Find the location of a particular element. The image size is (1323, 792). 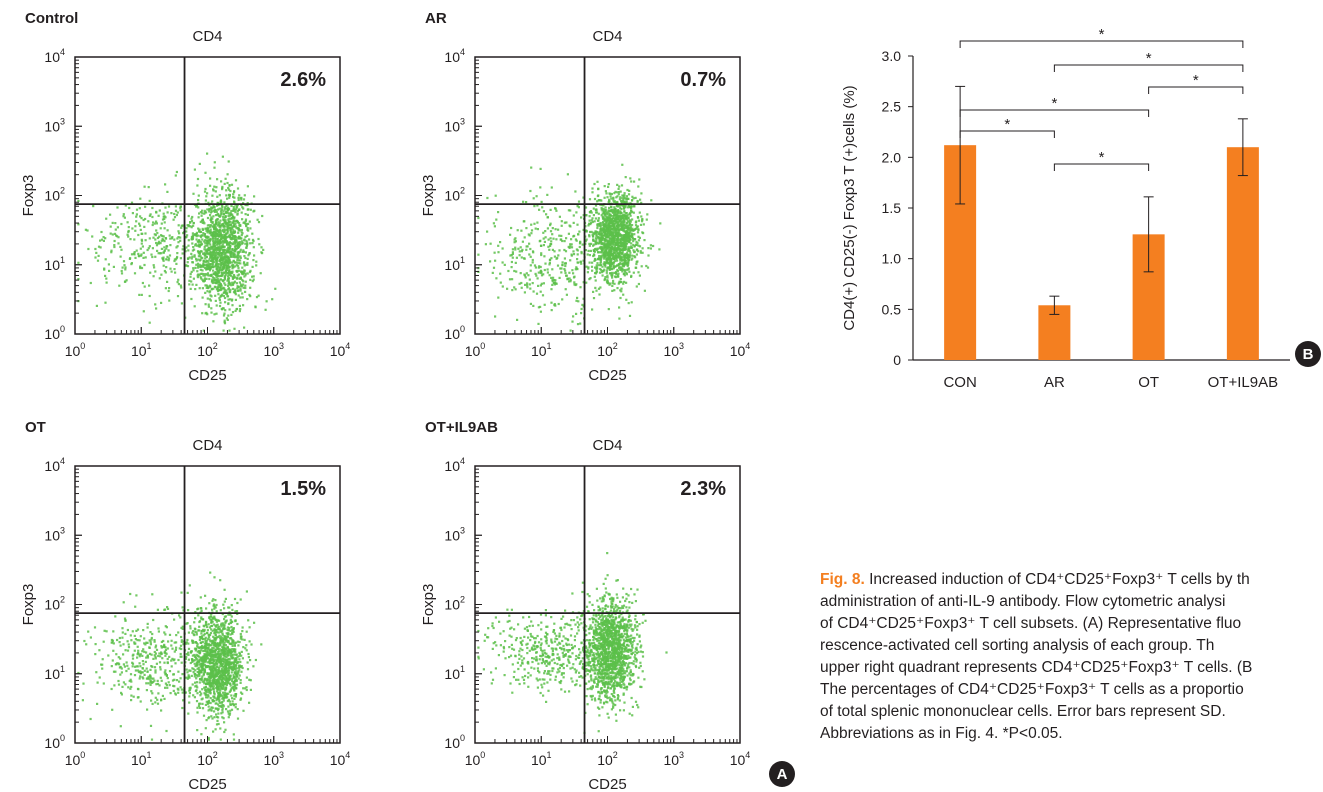

x-tick-exponent: 1 is located at coordinates (549, 346).